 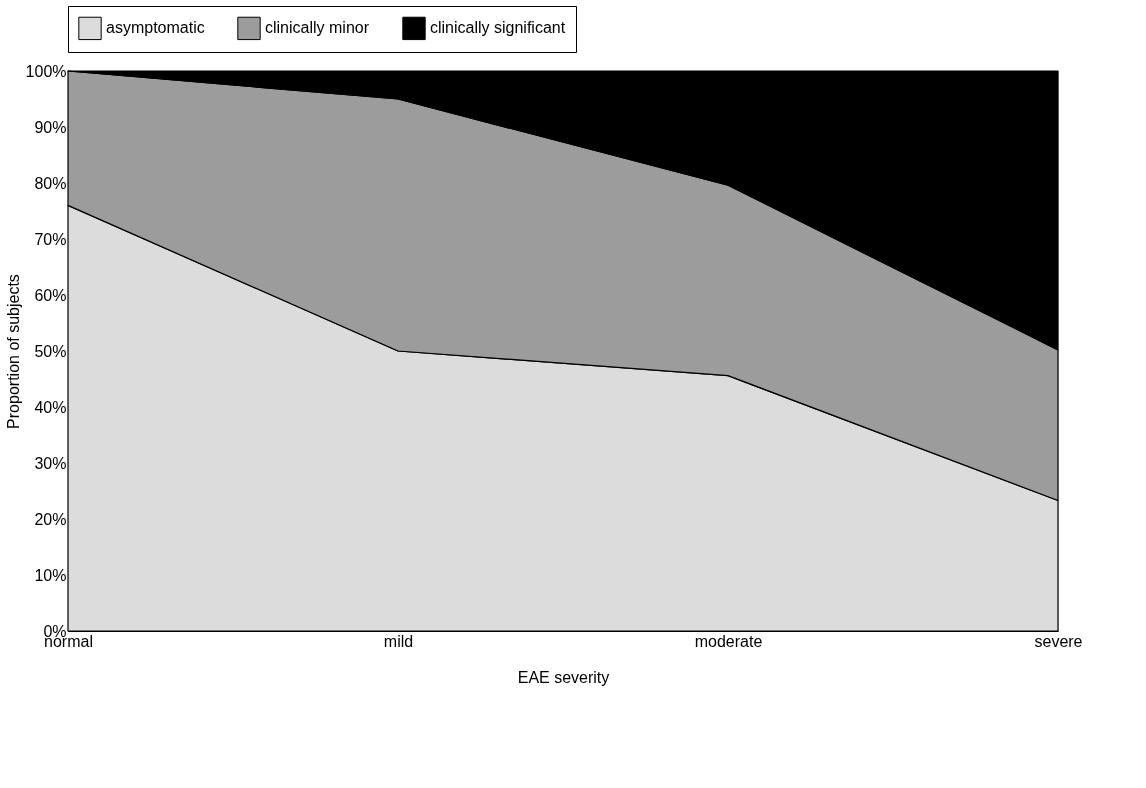 What do you see at coordinates (50, 239) in the screenshot?
I see `y-tick-label: 70%` at bounding box center [50, 239].